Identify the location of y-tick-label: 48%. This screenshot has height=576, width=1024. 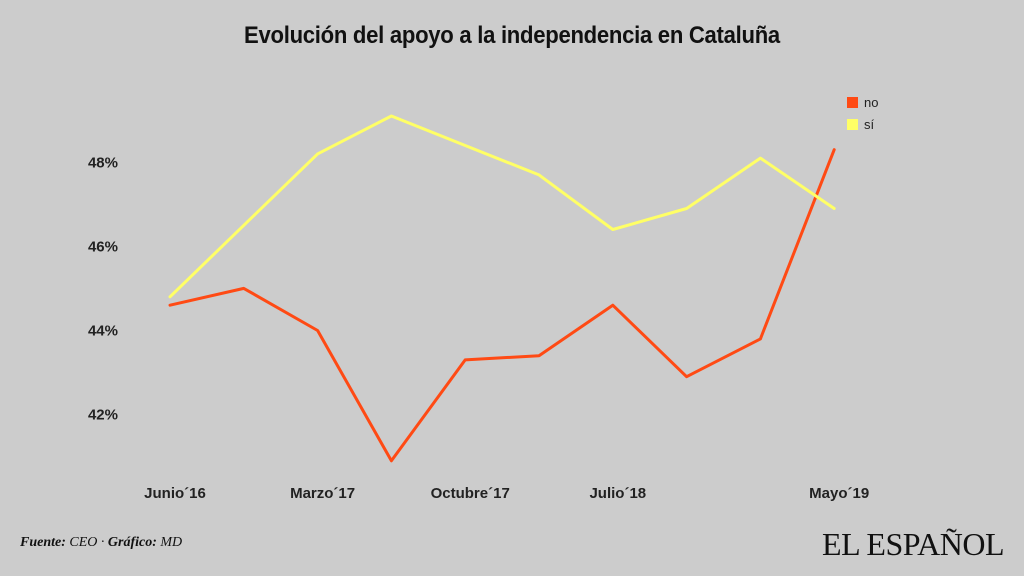
(103, 162).